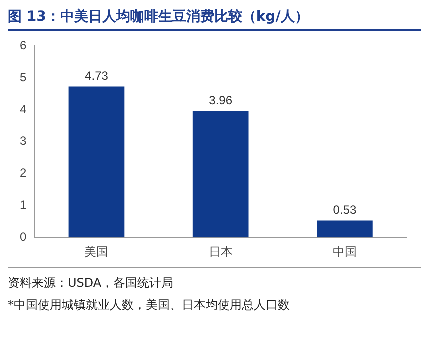 Image resolution: width=429 pixels, height=344 pixels. I want to click on y-tick-label: 4, so click(23, 109).